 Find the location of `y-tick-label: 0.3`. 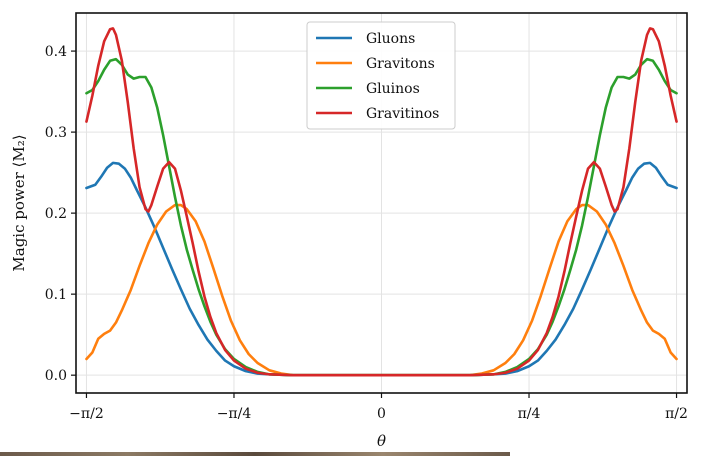

y-tick-label: 0.3 is located at coordinates (56, 133).